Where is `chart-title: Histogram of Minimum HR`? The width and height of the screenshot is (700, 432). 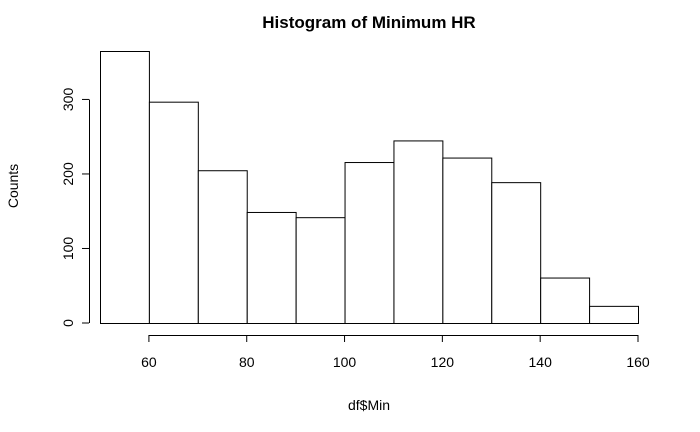 chart-title: Histogram of Minimum HR is located at coordinates (368, 22).